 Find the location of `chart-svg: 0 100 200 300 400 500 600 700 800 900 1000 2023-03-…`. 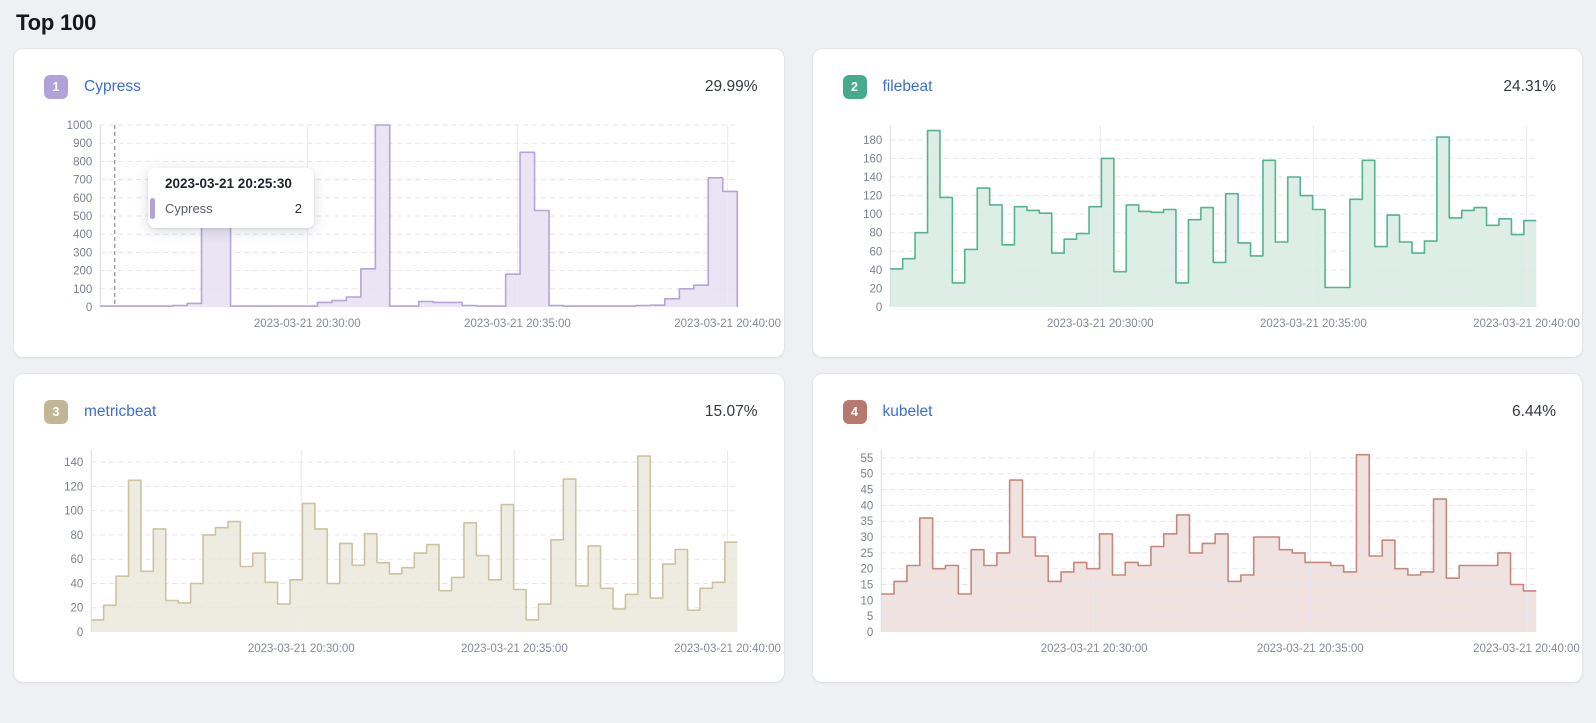

chart-svg: 0 100 200 300 400 500 600 700 800 900 1000 2023-03-… is located at coordinates (424, 225).